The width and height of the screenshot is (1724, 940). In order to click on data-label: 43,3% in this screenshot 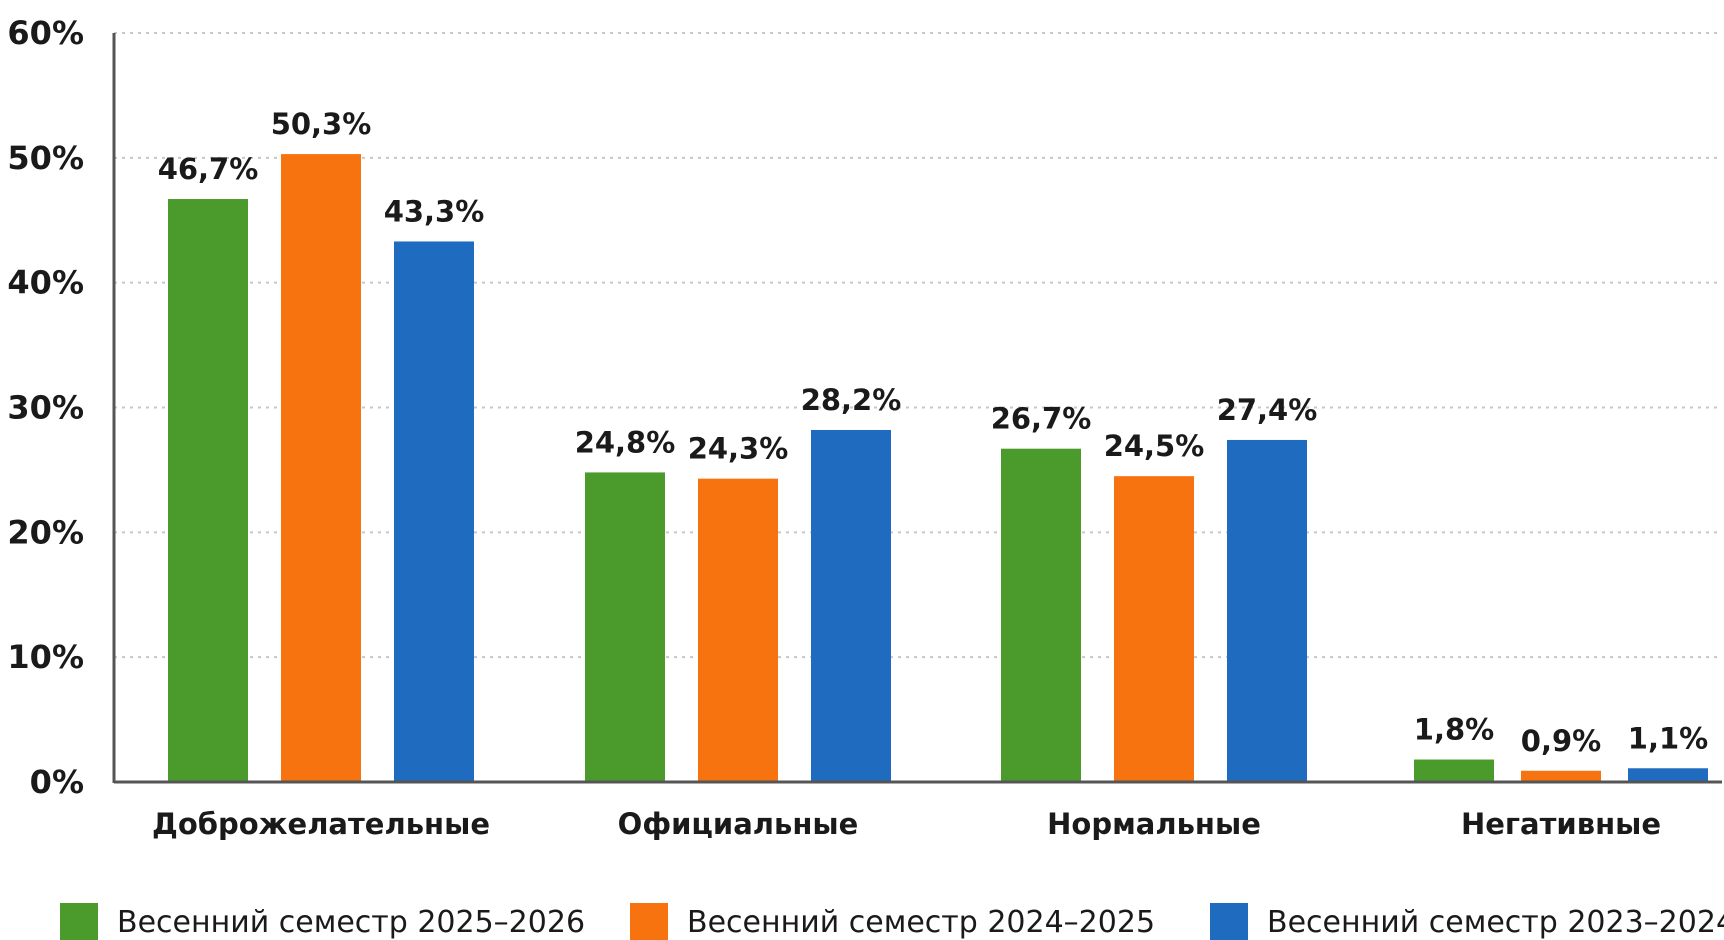, I will do `click(434, 211)`.